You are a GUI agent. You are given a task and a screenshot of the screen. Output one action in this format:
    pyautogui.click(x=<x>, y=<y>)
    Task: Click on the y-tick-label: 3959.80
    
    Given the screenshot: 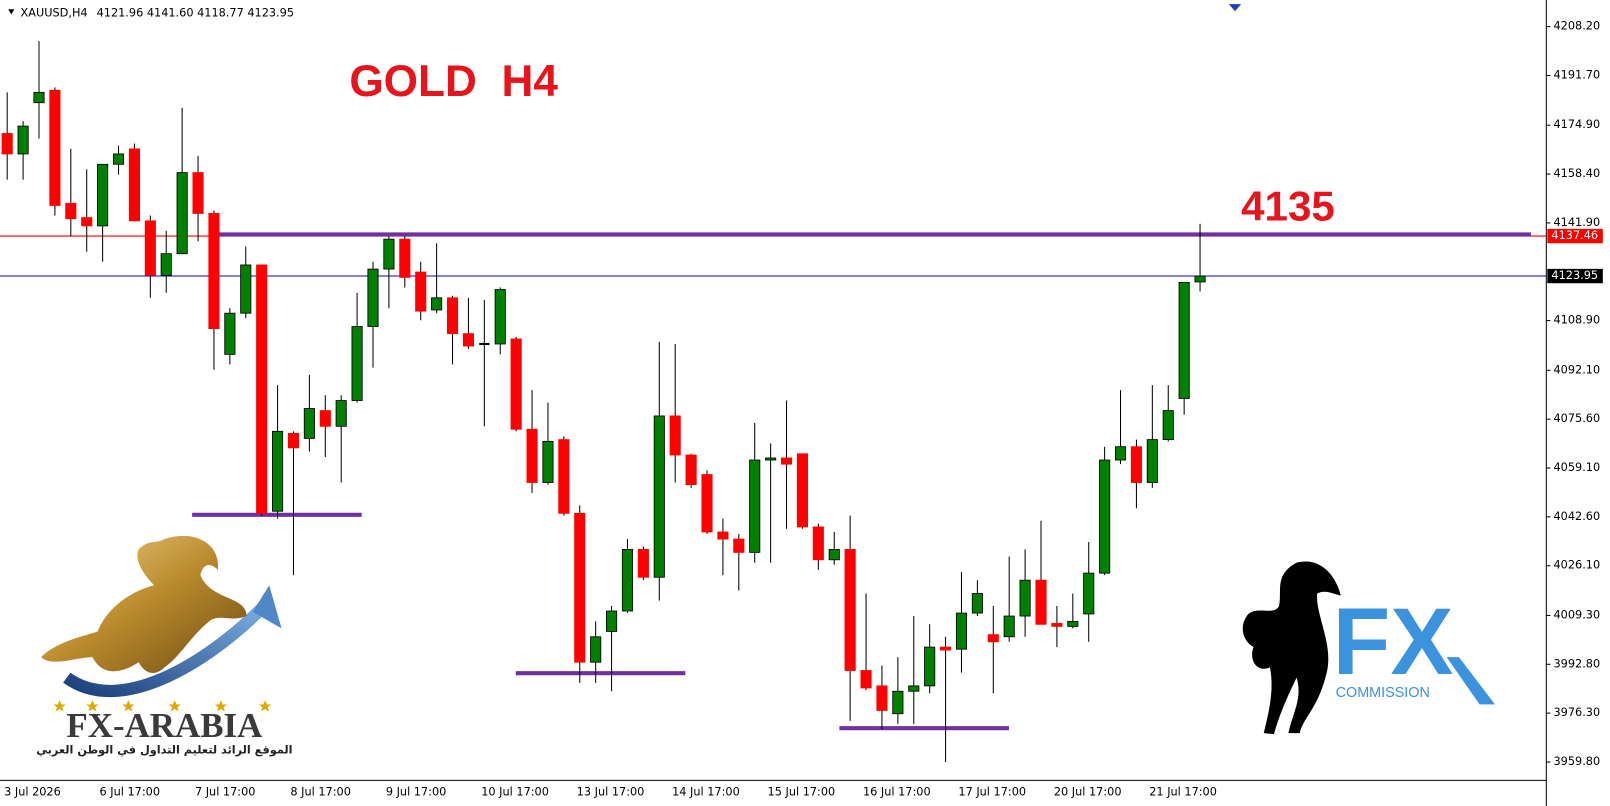 What is the action you would take?
    pyautogui.click(x=1576, y=761)
    